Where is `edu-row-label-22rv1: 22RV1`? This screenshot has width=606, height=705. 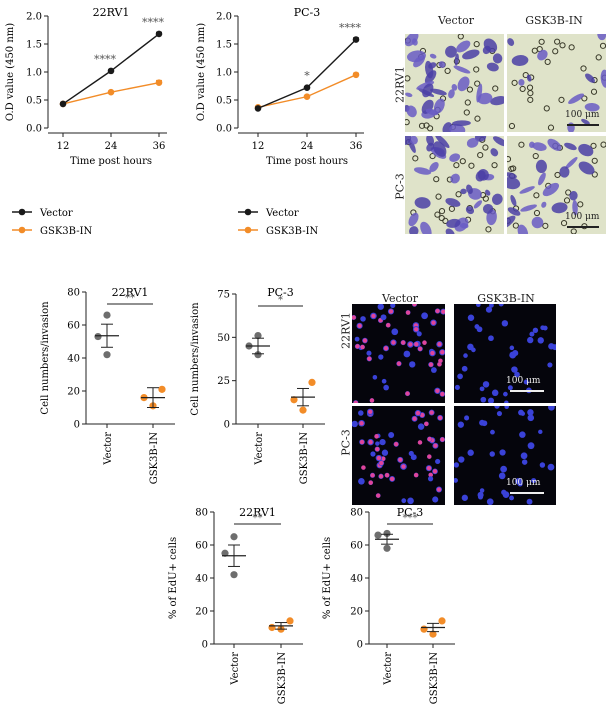 edu-row-label-22rv1: 22RV1 is located at coordinates (346, 330).